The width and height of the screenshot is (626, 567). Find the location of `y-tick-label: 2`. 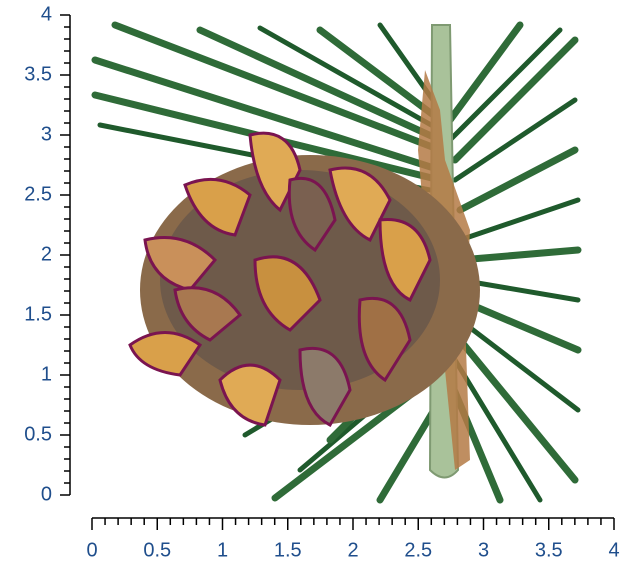

y-tick-label: 2 is located at coordinates (46, 254).